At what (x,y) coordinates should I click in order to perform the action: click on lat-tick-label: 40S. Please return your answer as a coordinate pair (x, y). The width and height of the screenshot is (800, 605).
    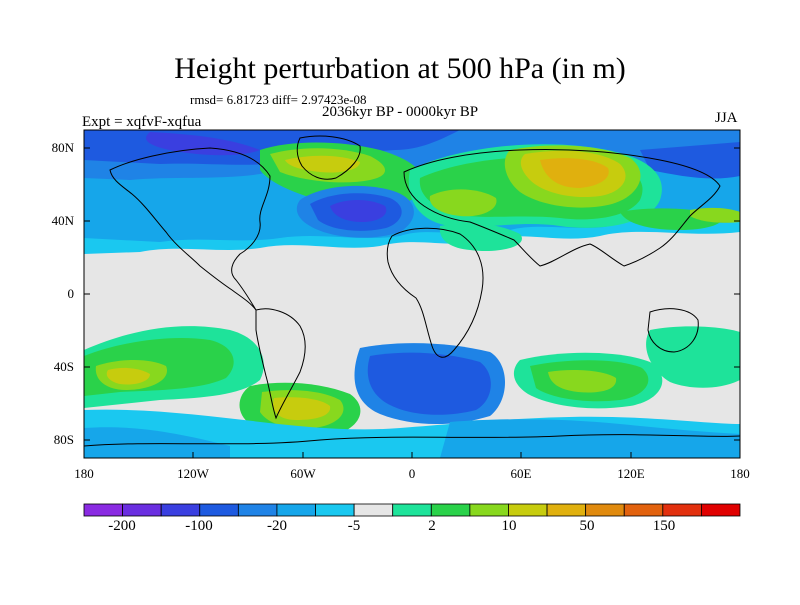
    Looking at the image, I should click on (63, 366).